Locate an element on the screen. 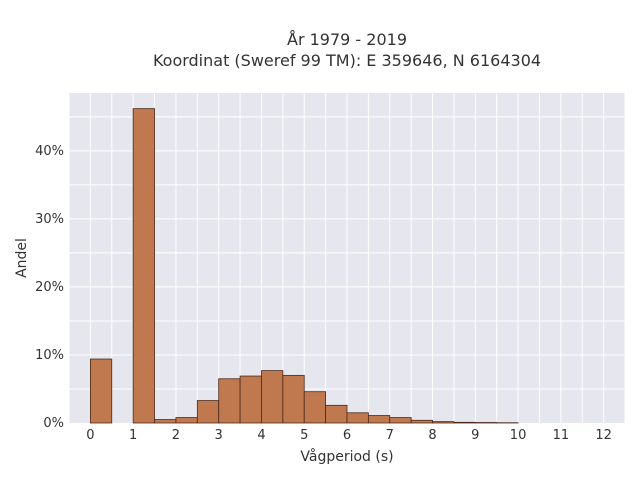 The width and height of the screenshot is (640, 480). x-tick-label: 2 is located at coordinates (176, 435).